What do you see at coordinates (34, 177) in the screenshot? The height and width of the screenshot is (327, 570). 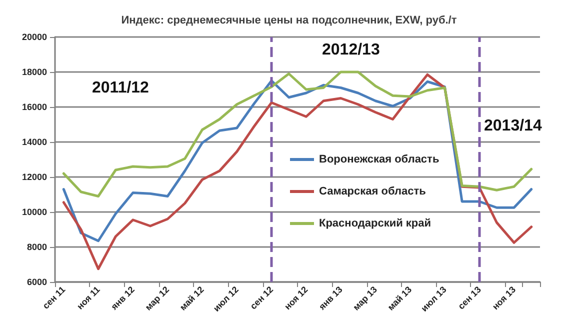 I see `y-tick-label: 12000` at bounding box center [34, 177].